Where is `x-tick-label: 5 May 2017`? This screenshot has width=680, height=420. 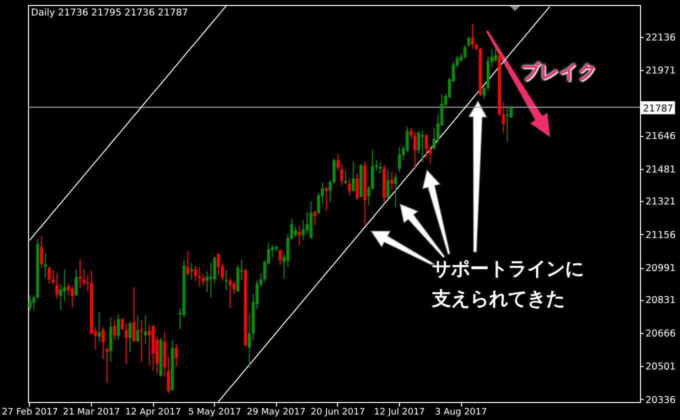 x-tick-label: 5 May 2017 is located at coordinates (215, 413).